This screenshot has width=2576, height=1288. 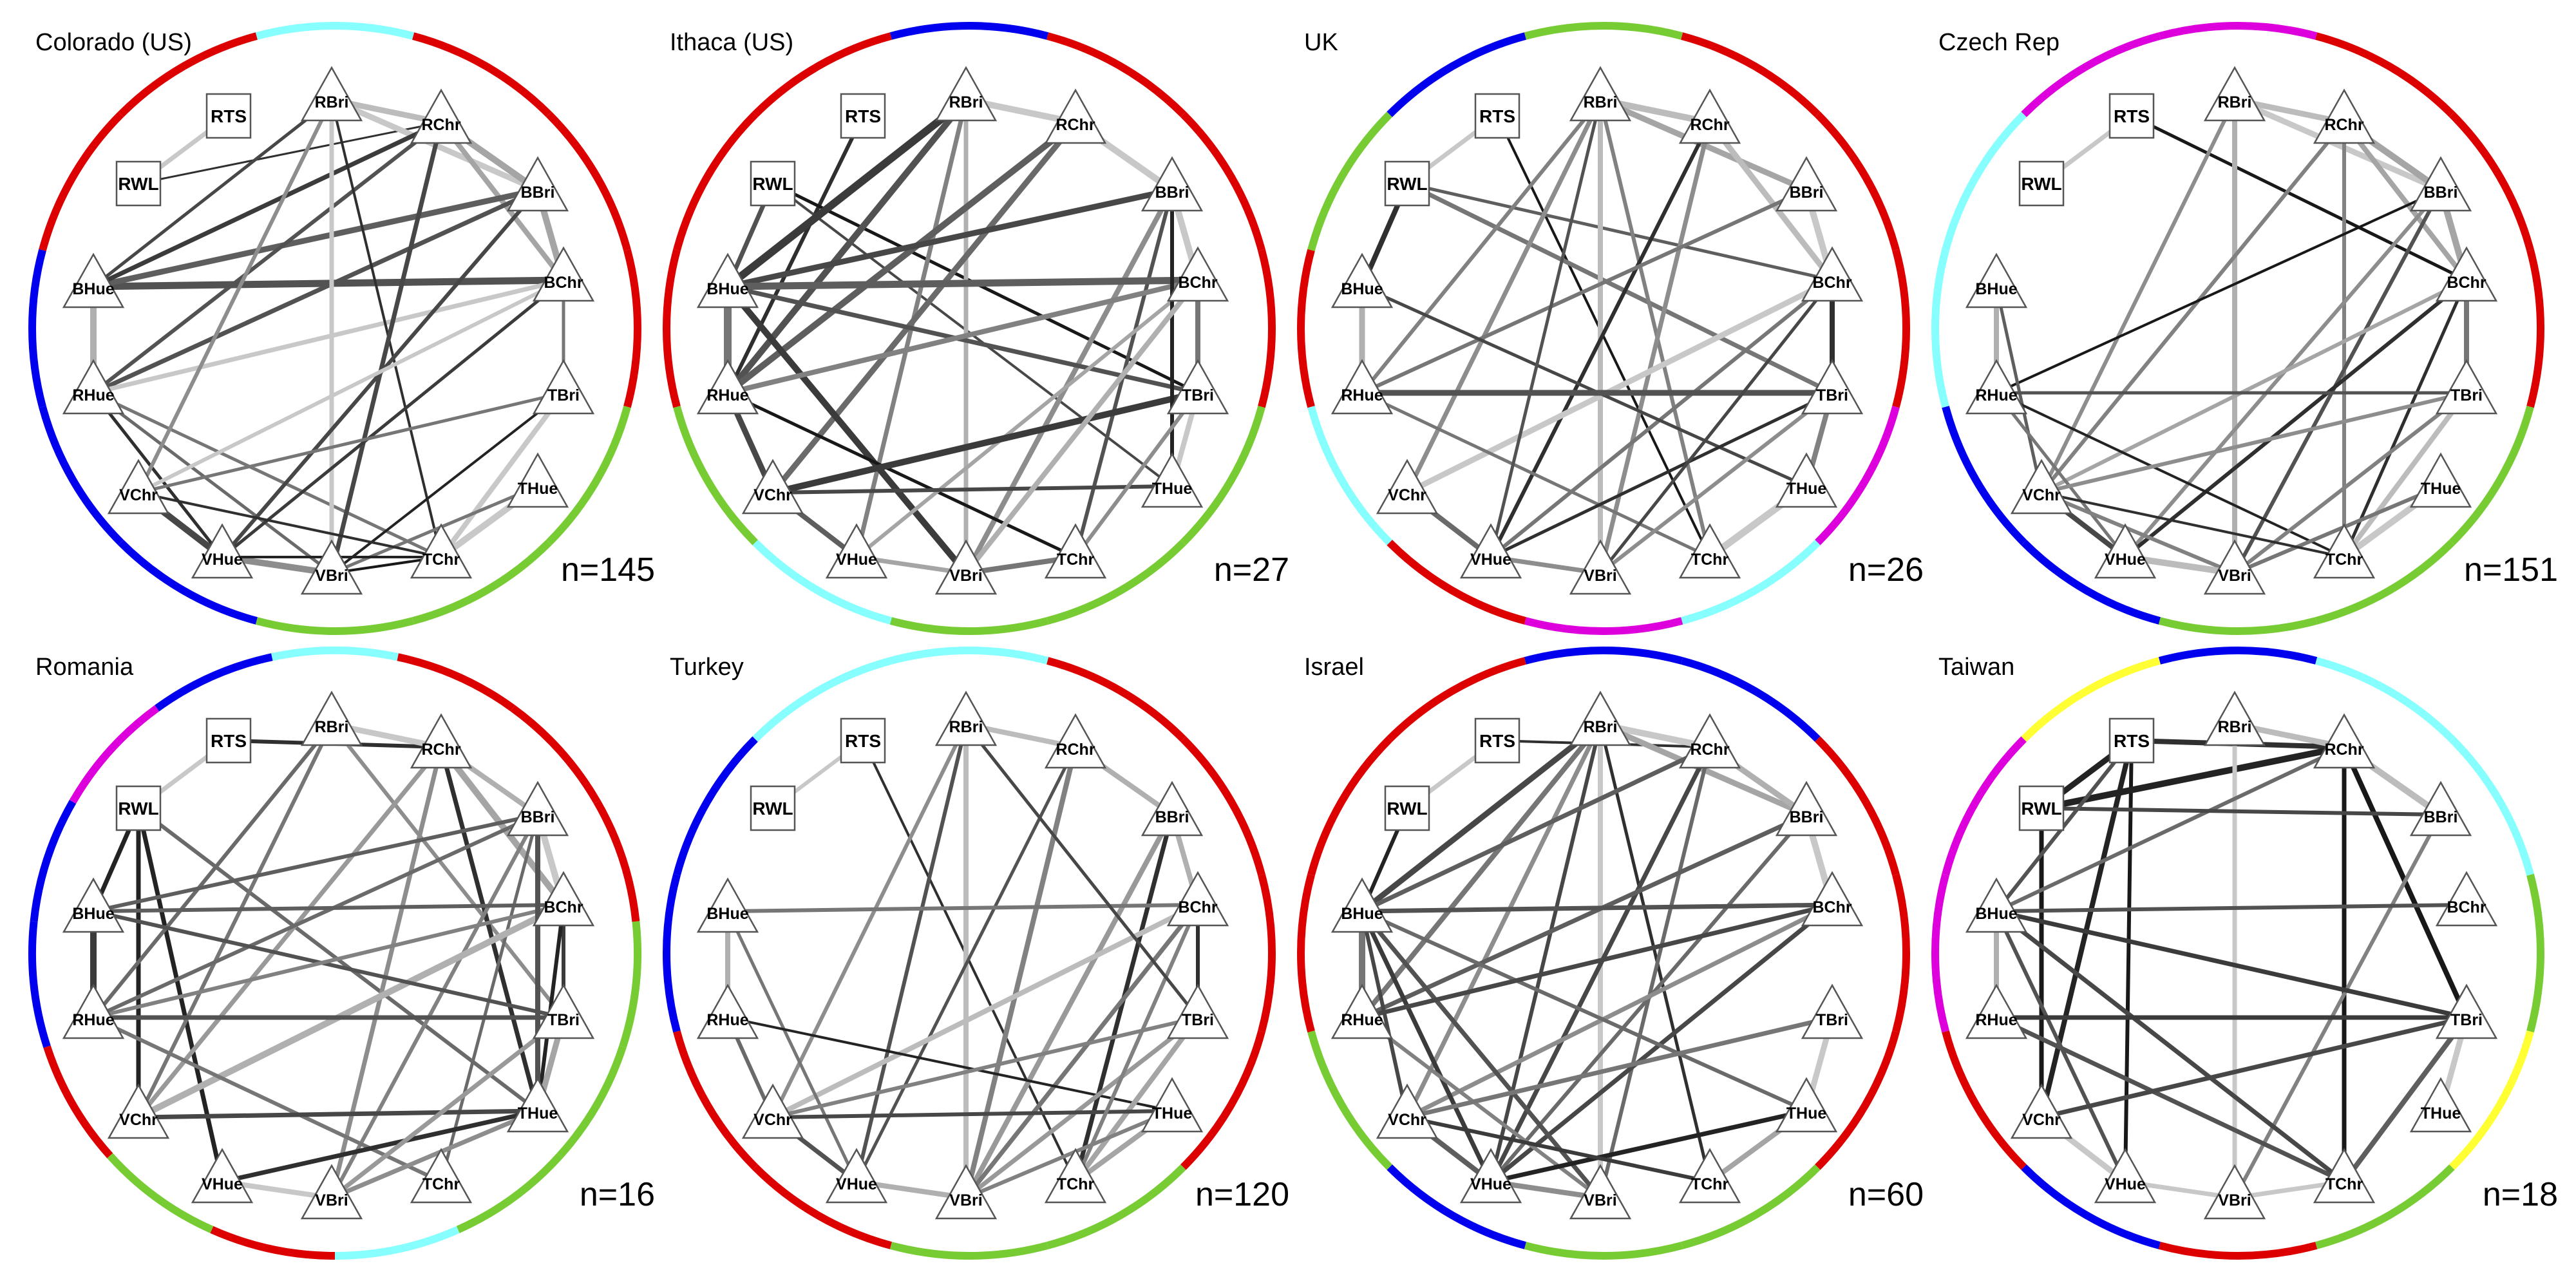 What do you see at coordinates (213, 871) in the screenshot?
I see `edge-rbri-rhue` at bounding box center [213, 871].